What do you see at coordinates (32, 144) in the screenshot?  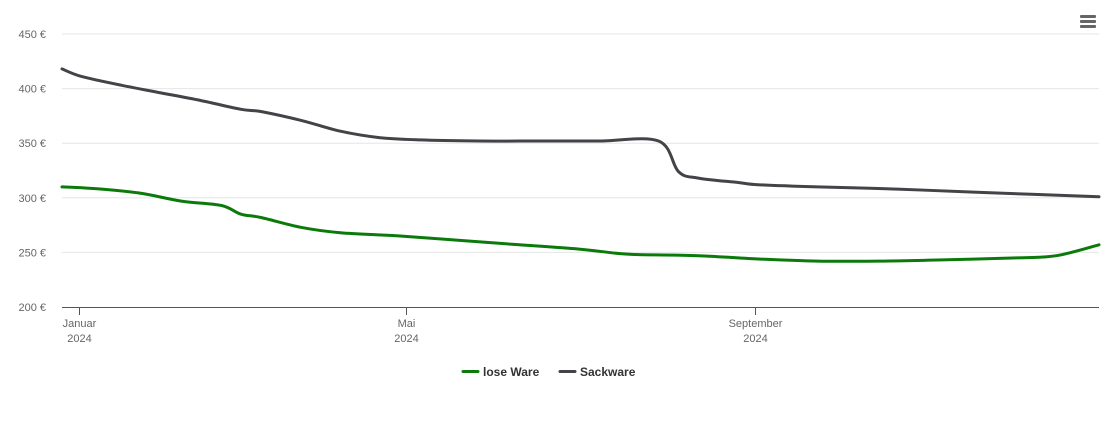 I see `y-tick-label: 350 €` at bounding box center [32, 144].